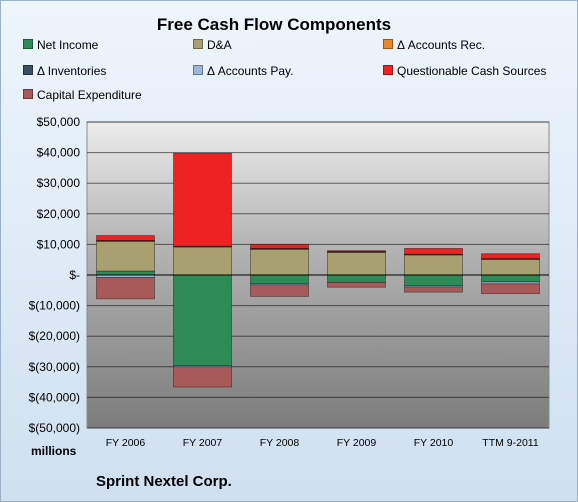 This screenshot has width=578, height=502. I want to click on bar-questionable-cash-sources-fy-2009, so click(356, 251).